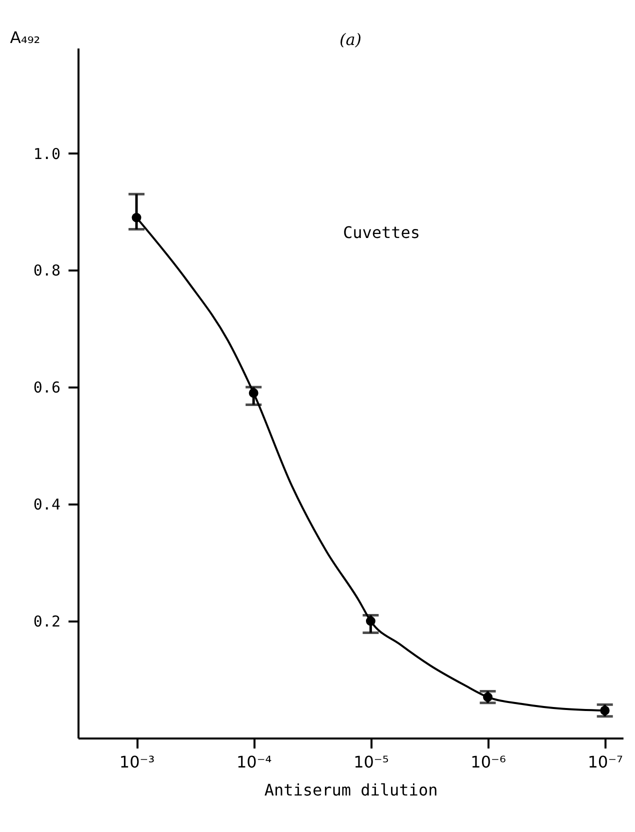 The height and width of the screenshot is (832, 635). I want to click on annotation: Cuvettes, so click(381, 232).